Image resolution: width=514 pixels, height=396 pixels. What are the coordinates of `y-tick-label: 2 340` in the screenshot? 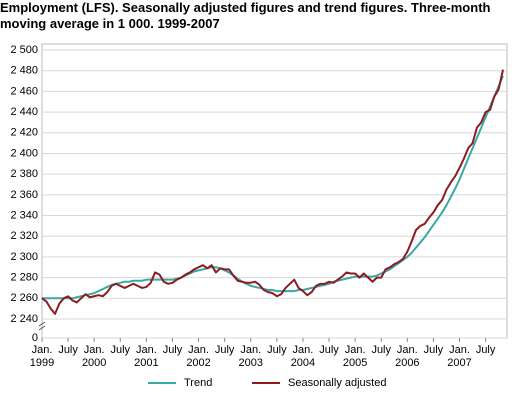 It's located at (24, 215).